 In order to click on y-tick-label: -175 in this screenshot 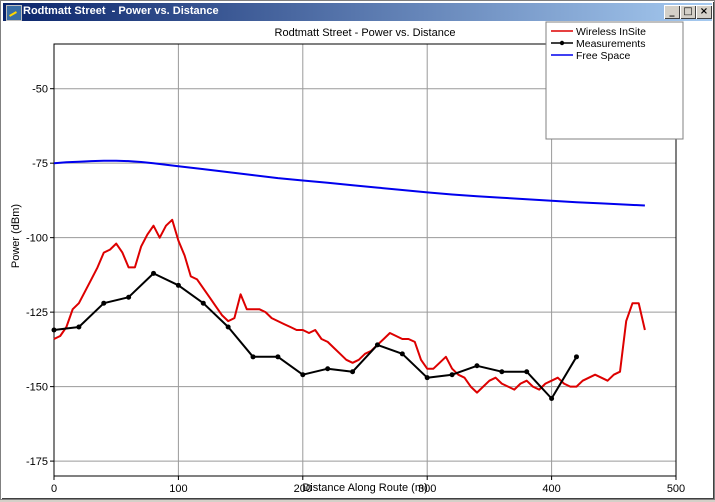, I will do `click(37, 462)`.